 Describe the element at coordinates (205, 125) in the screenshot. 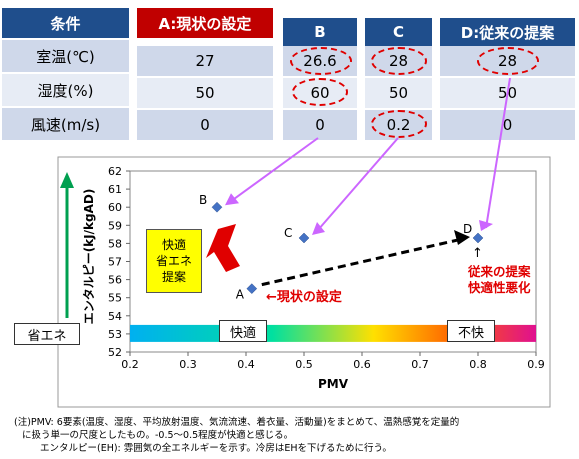

I see `cell-a-wind: 0` at that location.